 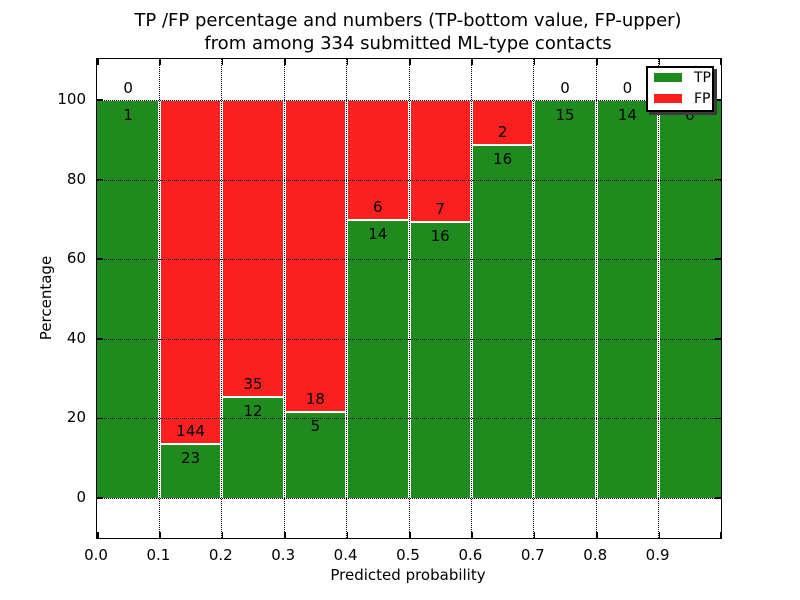 I want to click on x-tick-label: 0.8, so click(x=595, y=555).